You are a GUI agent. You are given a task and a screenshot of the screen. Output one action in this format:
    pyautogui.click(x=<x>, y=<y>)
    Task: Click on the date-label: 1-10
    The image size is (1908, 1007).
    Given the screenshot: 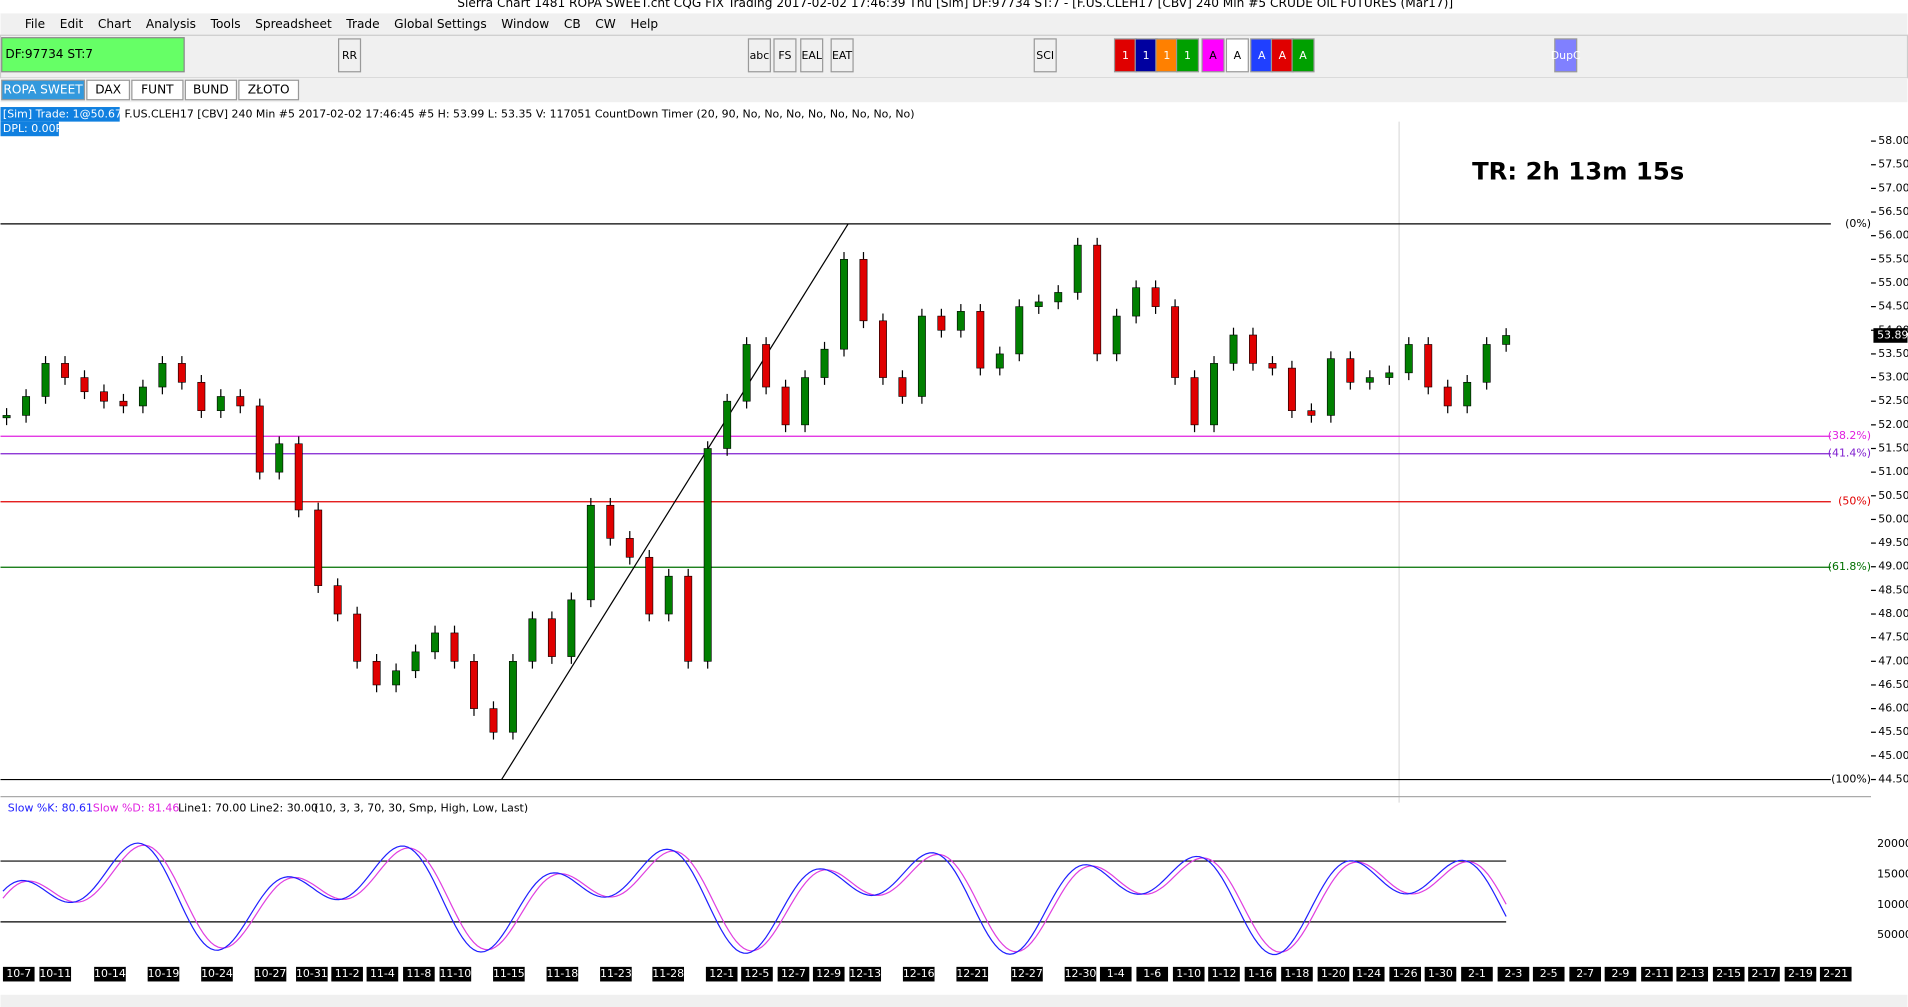 What is the action you would take?
    pyautogui.click(x=1188, y=973)
    